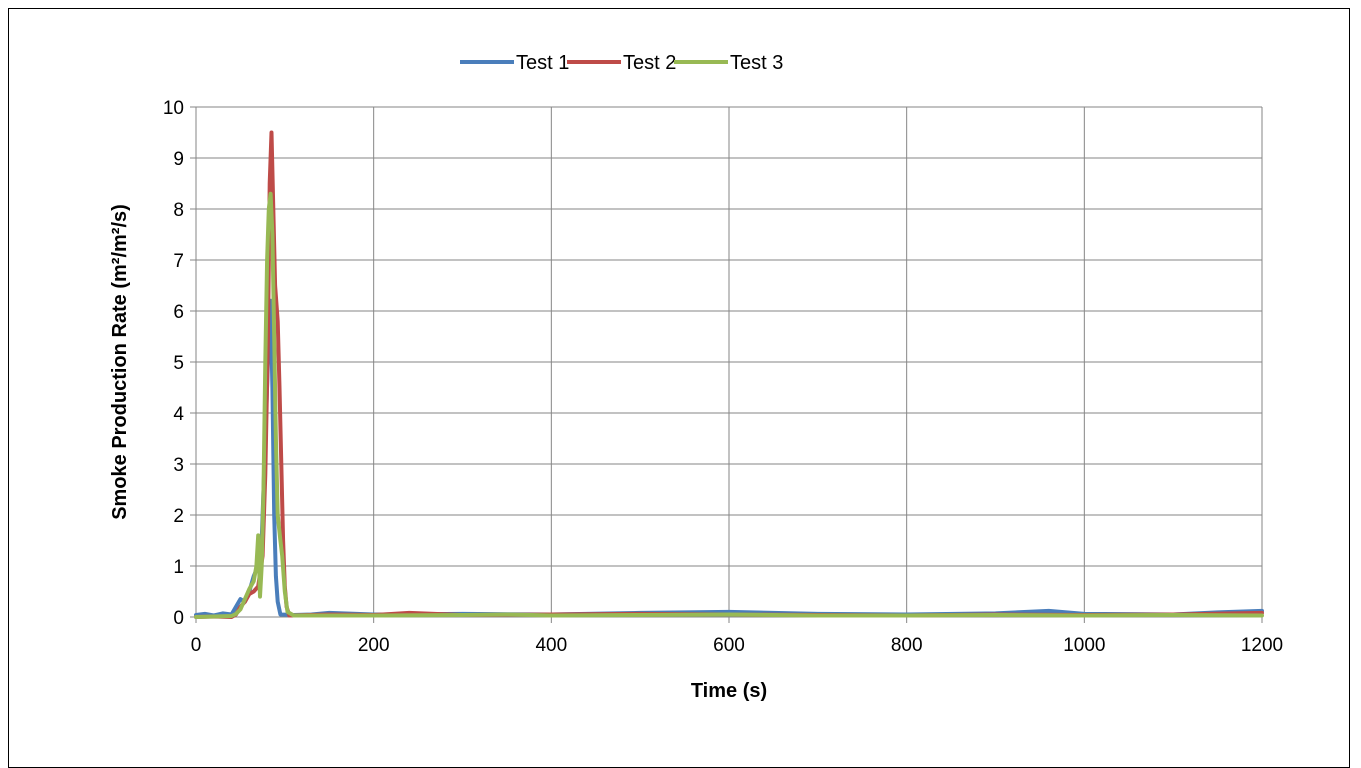 The width and height of the screenshot is (1361, 768). I want to click on x-tick-label: 1200, so click(1262, 645).